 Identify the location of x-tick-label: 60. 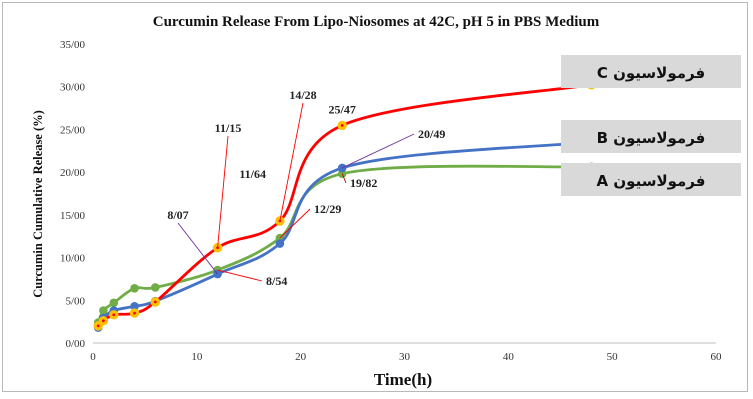
(717, 357).